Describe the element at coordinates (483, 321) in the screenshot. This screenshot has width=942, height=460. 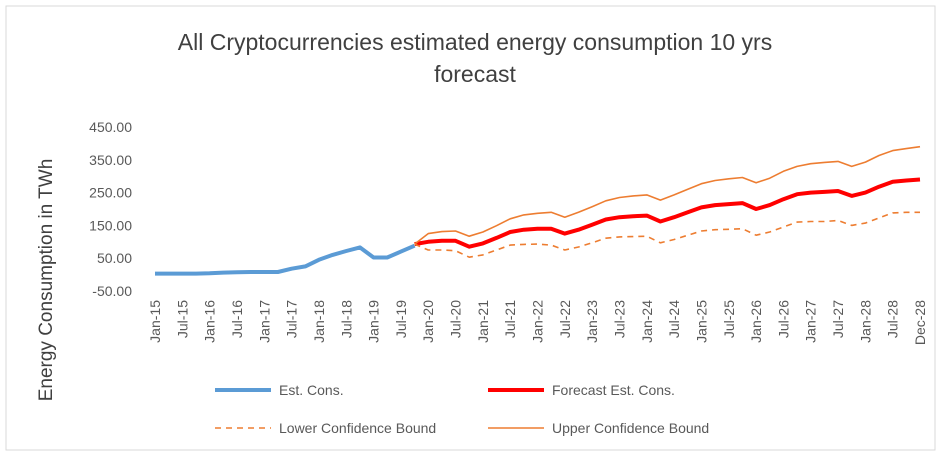
I see `x-tick-label: Jan-21` at that location.